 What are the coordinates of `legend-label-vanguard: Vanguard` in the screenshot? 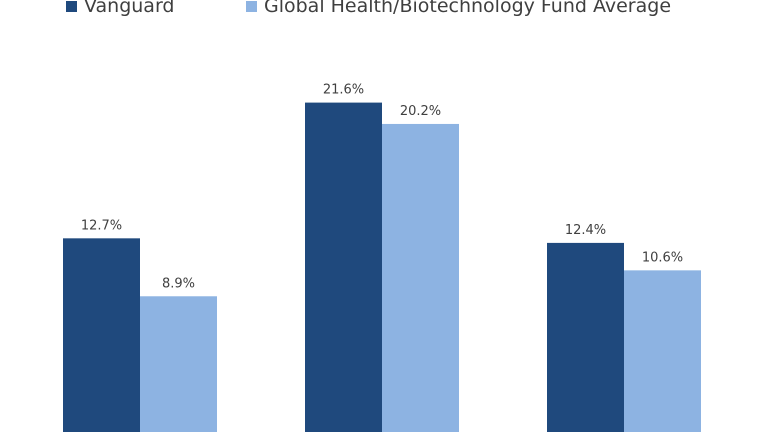 It's located at (129, 8).